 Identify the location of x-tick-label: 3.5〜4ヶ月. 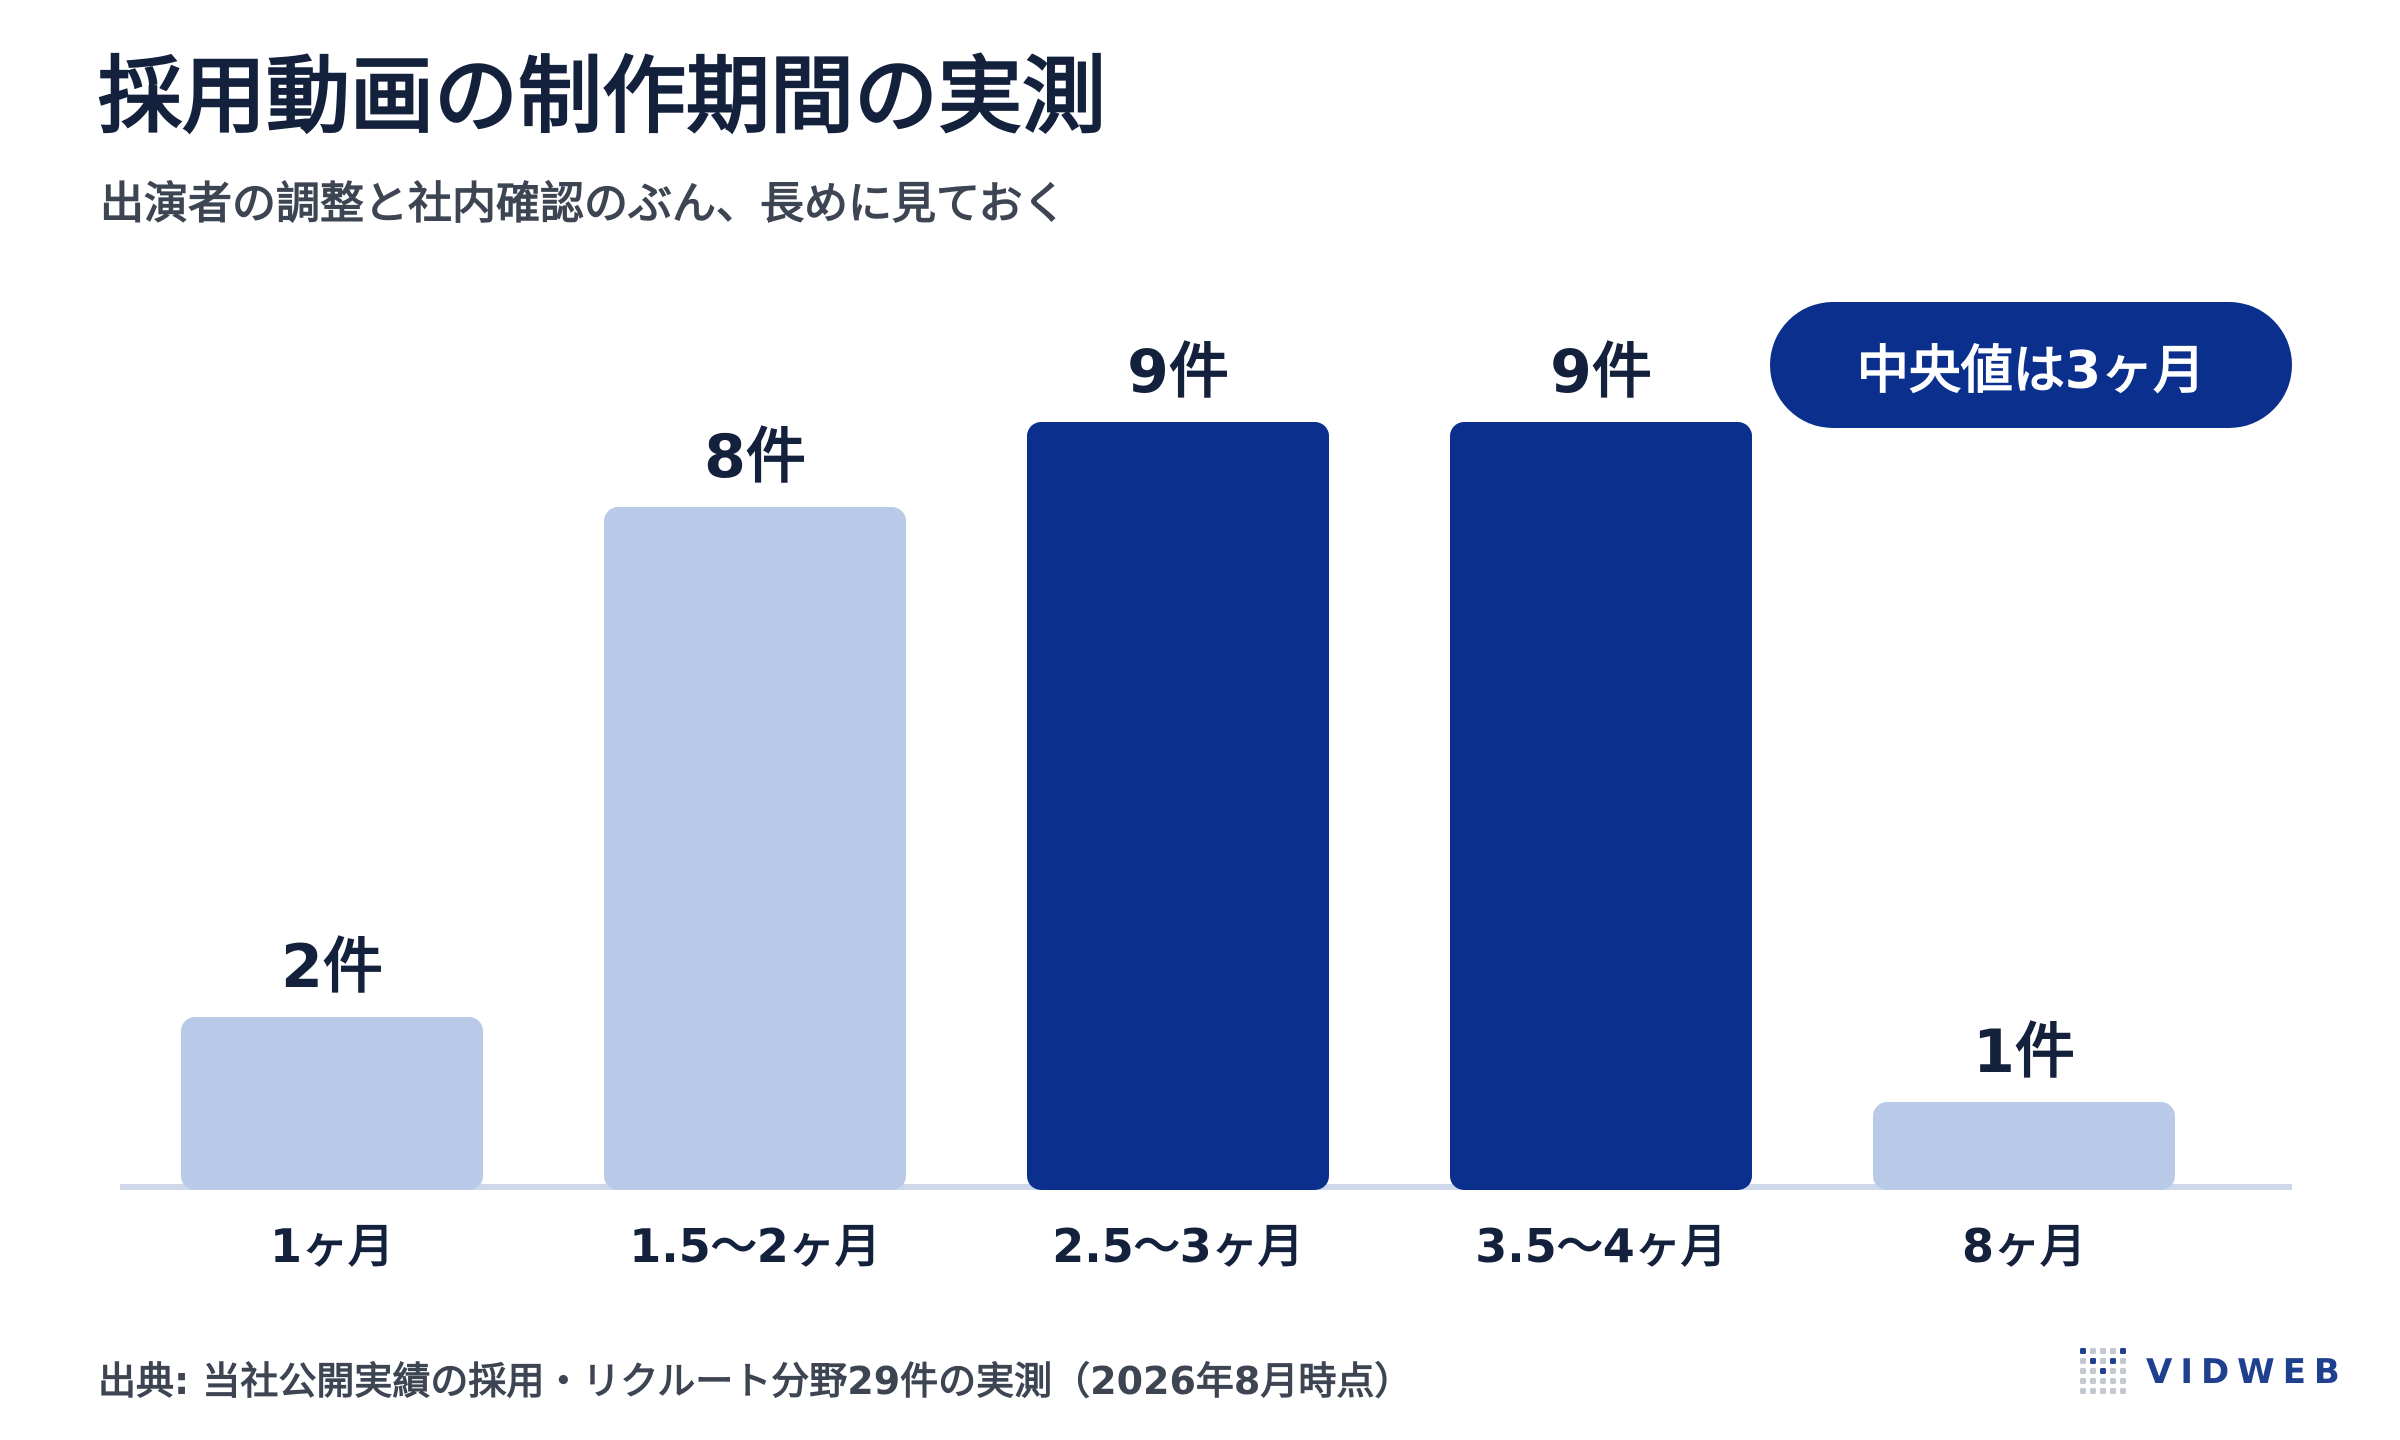
(1601, 1246).